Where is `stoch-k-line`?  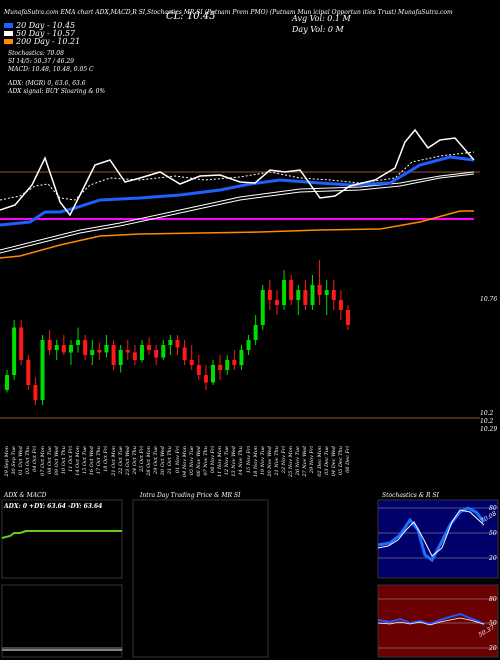
stoch-k-line is located at coordinates (431, 534).